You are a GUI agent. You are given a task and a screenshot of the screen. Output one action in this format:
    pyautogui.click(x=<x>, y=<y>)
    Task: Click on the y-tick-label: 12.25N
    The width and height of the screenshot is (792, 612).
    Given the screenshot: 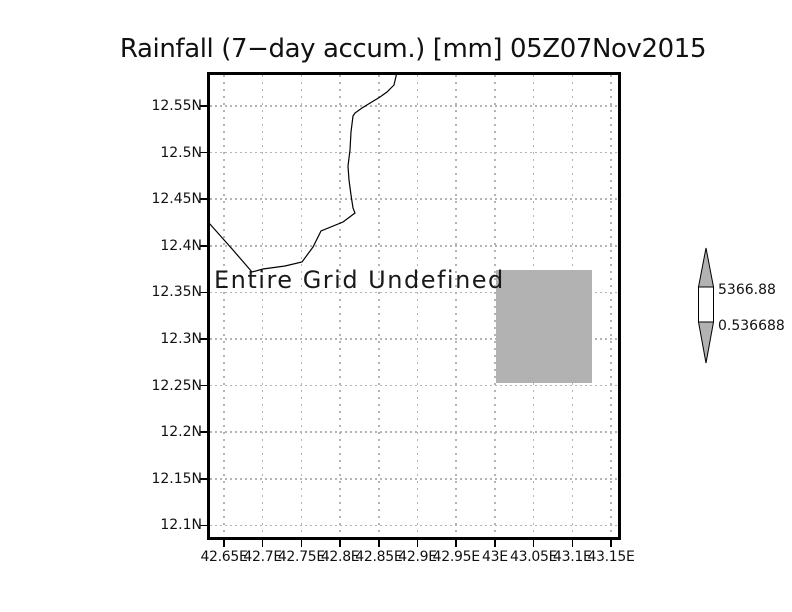 What is the action you would take?
    pyautogui.click(x=176, y=385)
    